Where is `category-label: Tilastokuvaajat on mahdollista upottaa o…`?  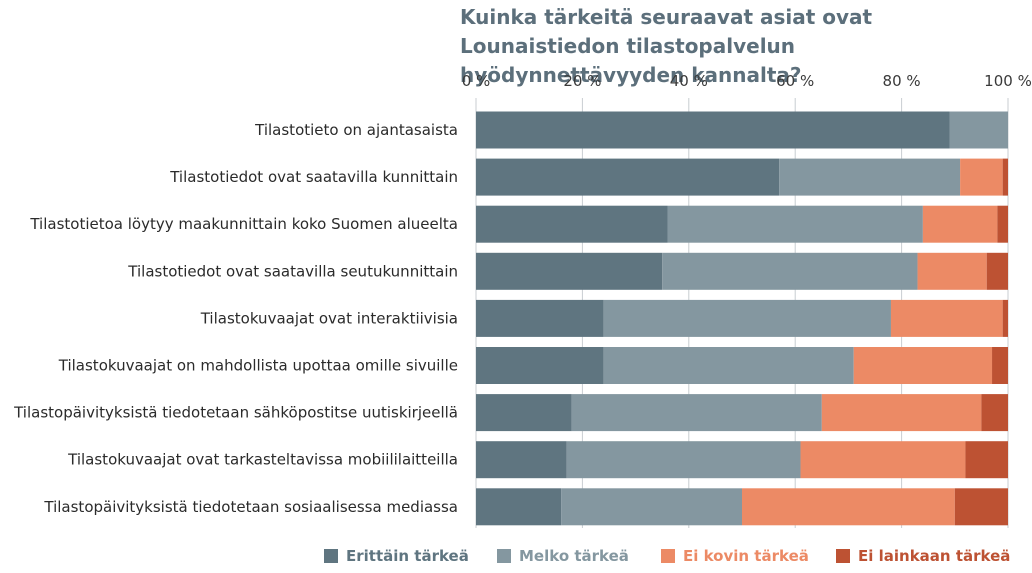
category-label: Tilastokuvaajat on mahdollista upottaa o… is located at coordinates (258, 366).